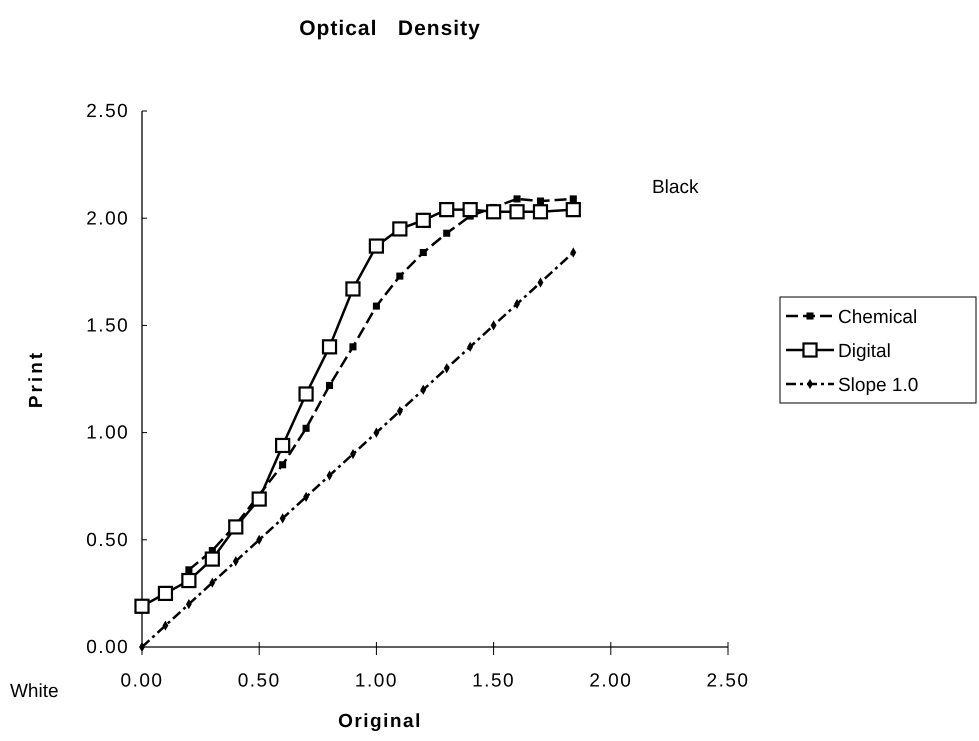 The height and width of the screenshot is (741, 979). I want to click on legend-label: Chemical, so click(878, 317).